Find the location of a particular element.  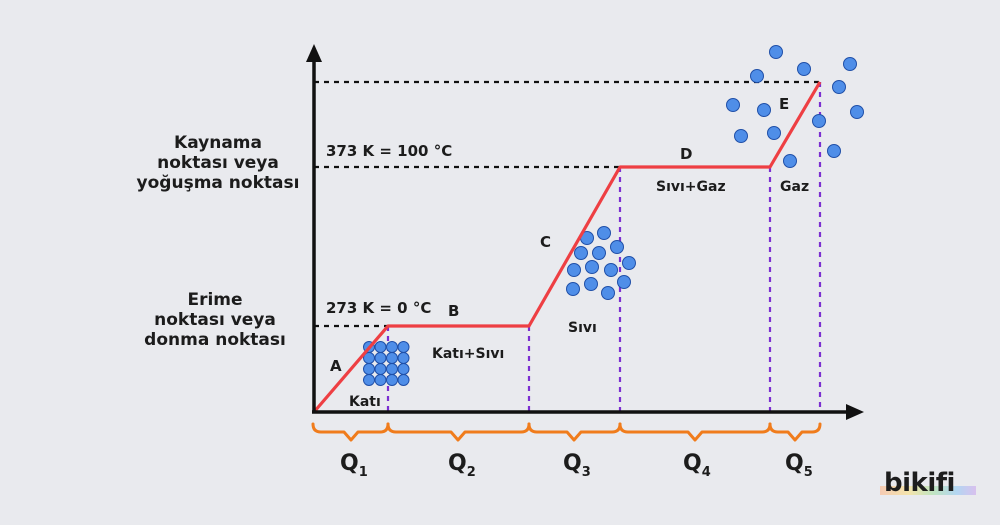

segment-e-label: E is located at coordinates (784, 104).